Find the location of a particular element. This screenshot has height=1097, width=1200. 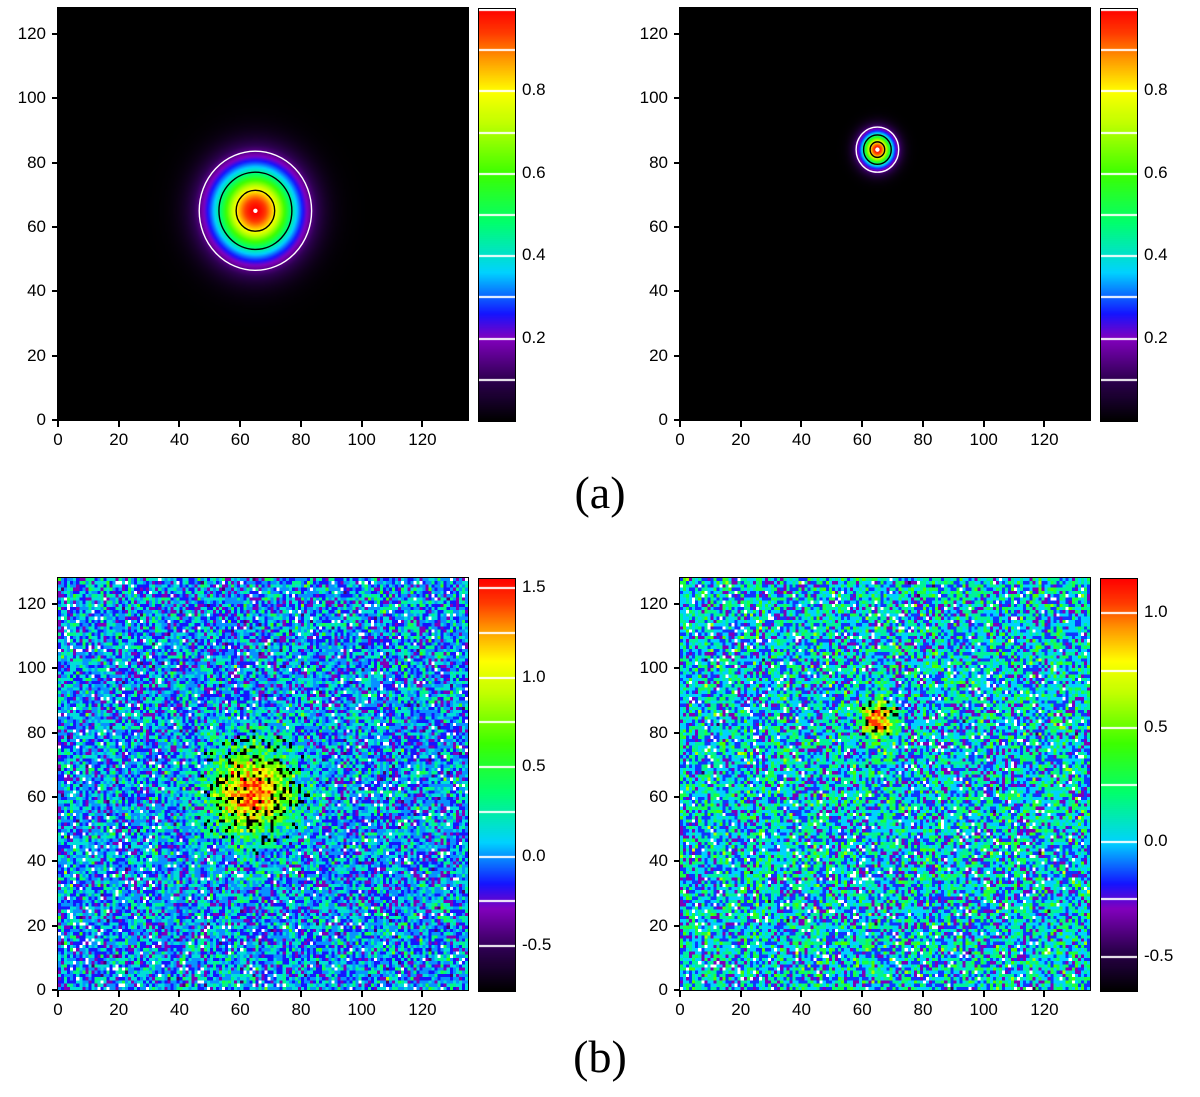

y-tick-label: 120 is located at coordinates (653, 603).